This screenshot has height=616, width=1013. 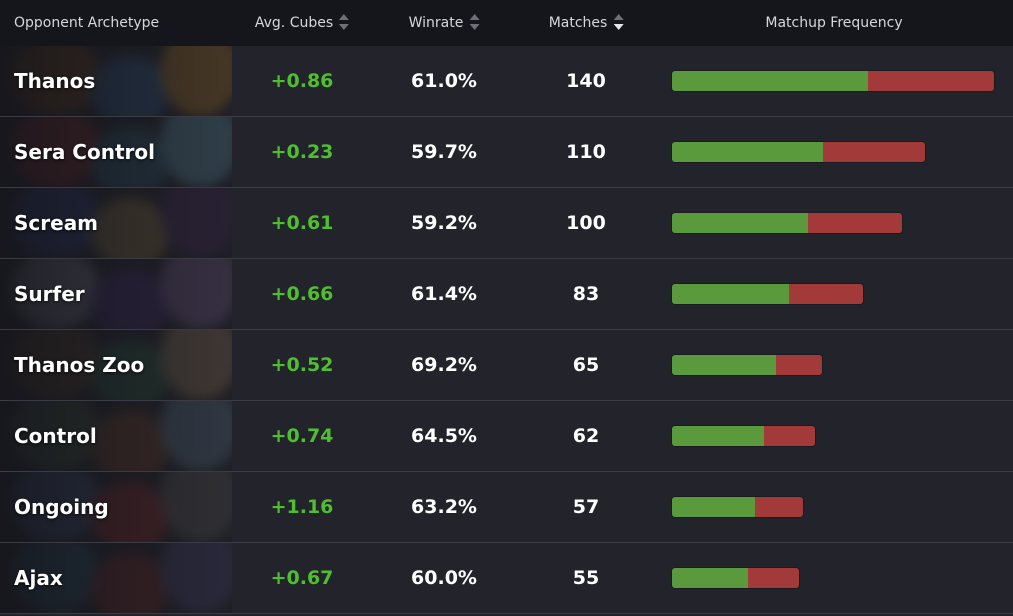 What do you see at coordinates (444, 436) in the screenshot?
I see `winrate-value: 64.5%` at bounding box center [444, 436].